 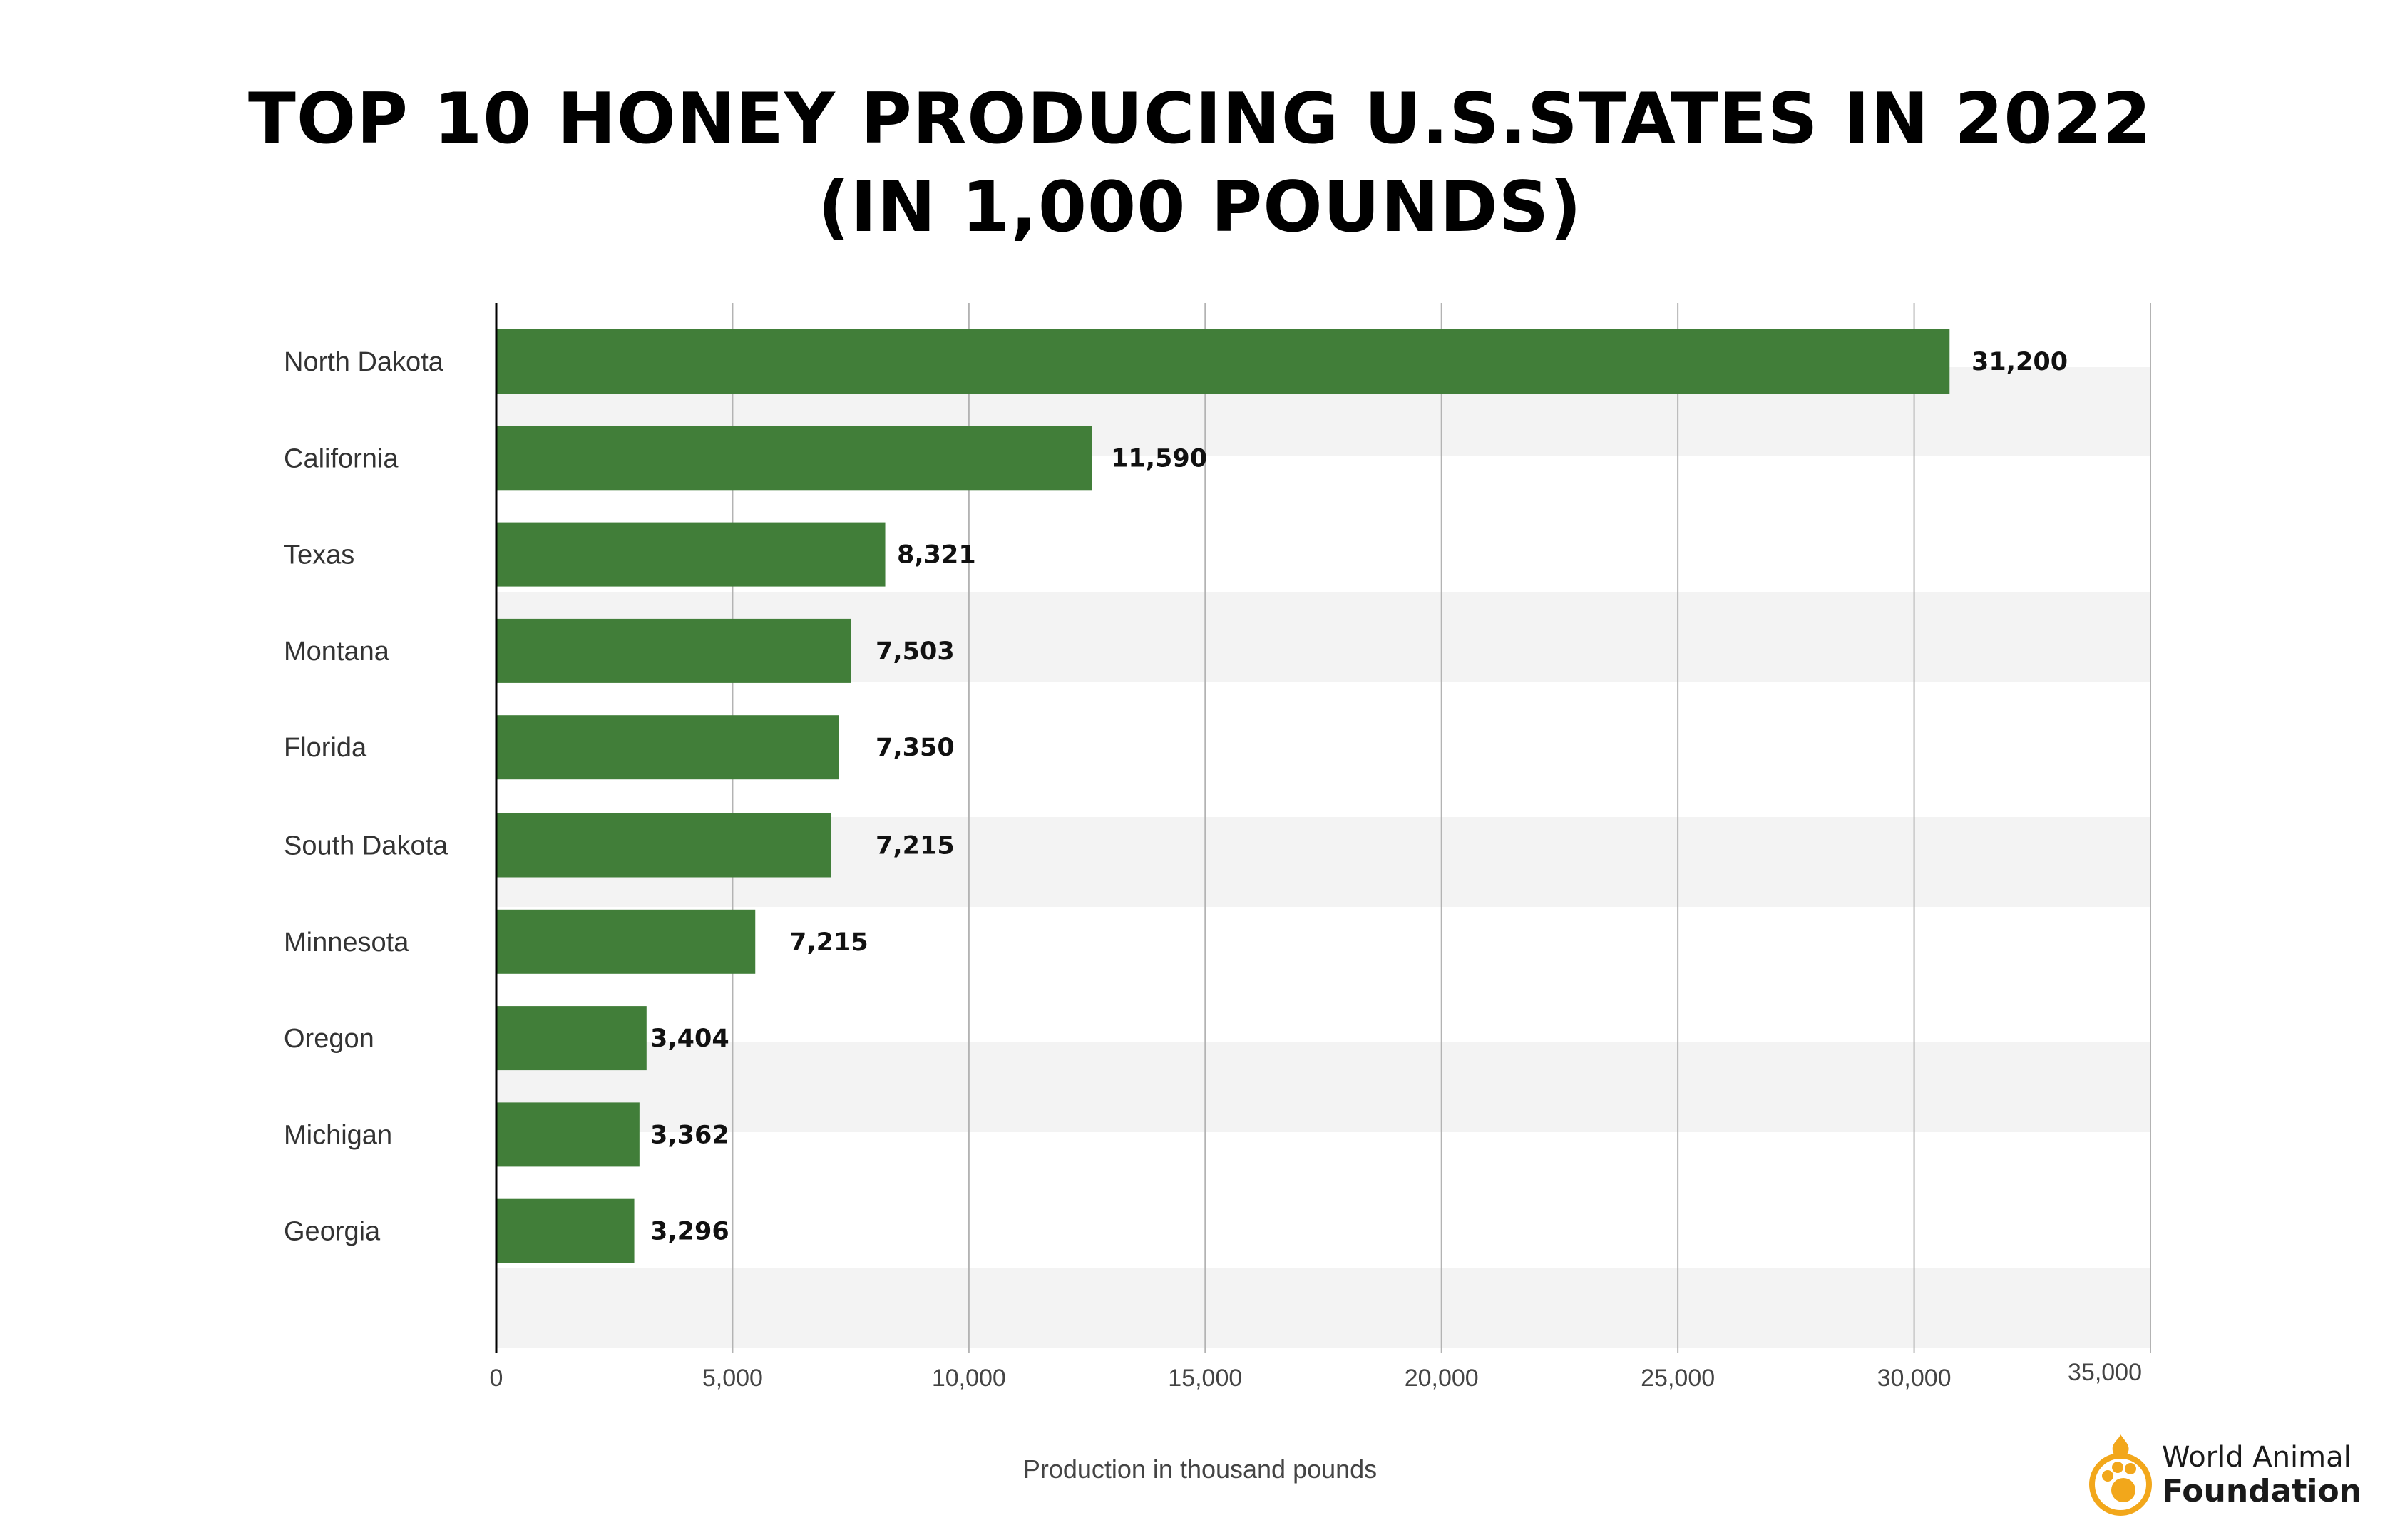 What do you see at coordinates (2019, 362) in the screenshot?
I see `data-label: 31,200` at bounding box center [2019, 362].